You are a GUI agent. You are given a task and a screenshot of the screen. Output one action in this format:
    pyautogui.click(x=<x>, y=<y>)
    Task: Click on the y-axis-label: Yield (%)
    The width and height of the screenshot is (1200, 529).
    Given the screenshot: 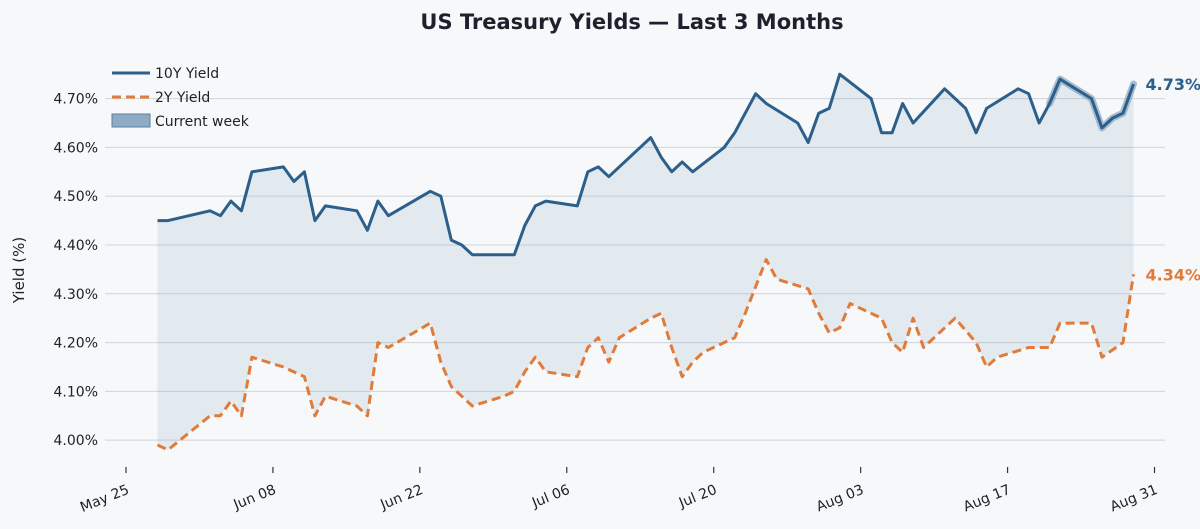 What is the action you would take?
    pyautogui.click(x=19, y=270)
    